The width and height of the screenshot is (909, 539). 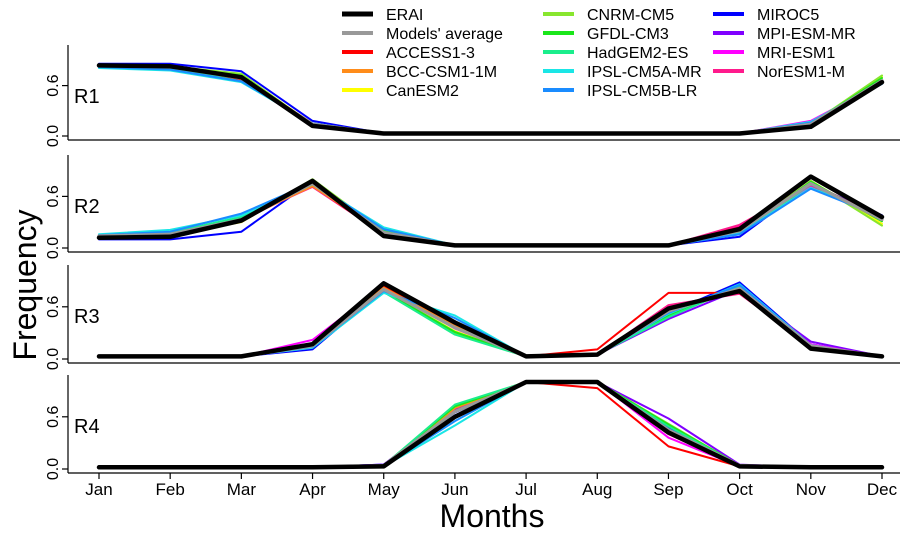 What do you see at coordinates (642, 91) in the screenshot?
I see `legend-label: IPSL-CM5B-LR` at bounding box center [642, 91].